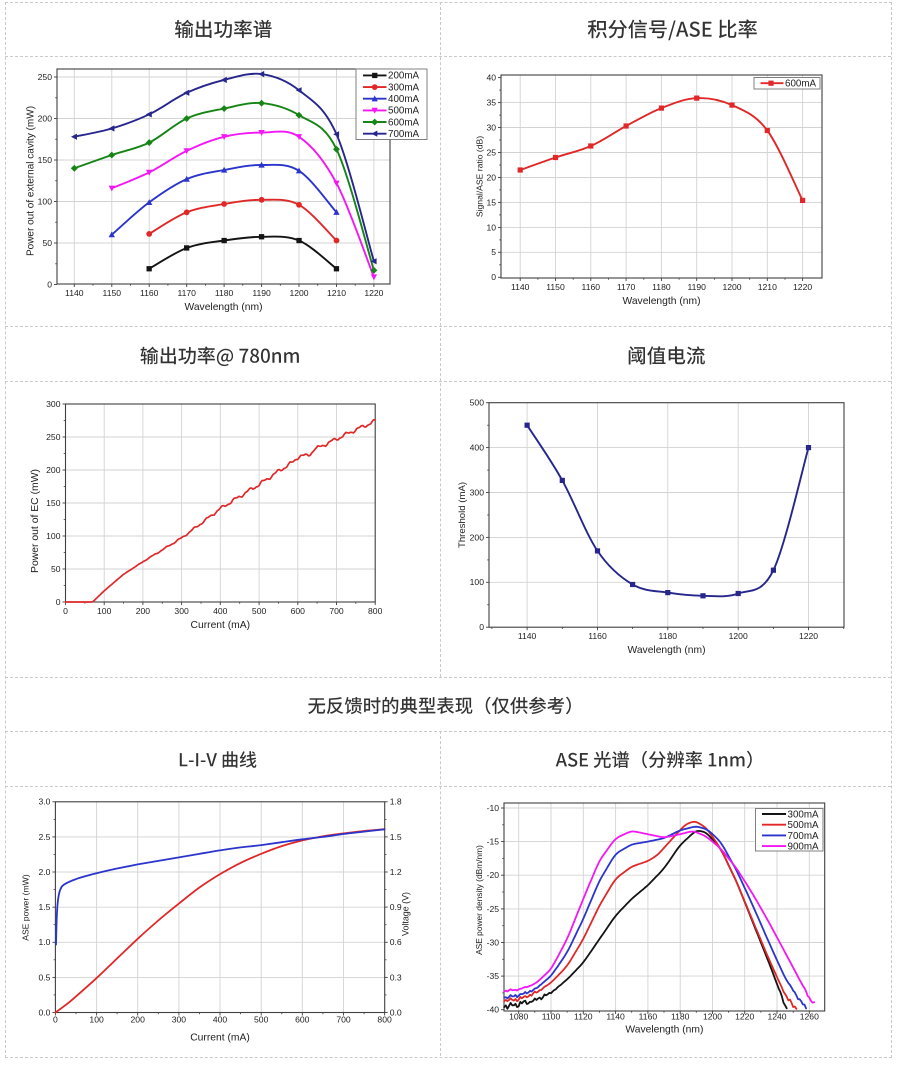 The width and height of the screenshot is (901, 1071). Describe the element at coordinates (44, 837) in the screenshot. I see `svg-text: 2.5` at that location.